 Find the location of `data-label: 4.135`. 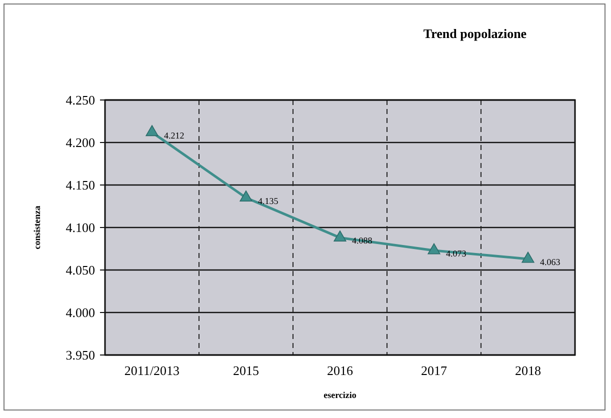

data-label: 4.135 is located at coordinates (268, 201).